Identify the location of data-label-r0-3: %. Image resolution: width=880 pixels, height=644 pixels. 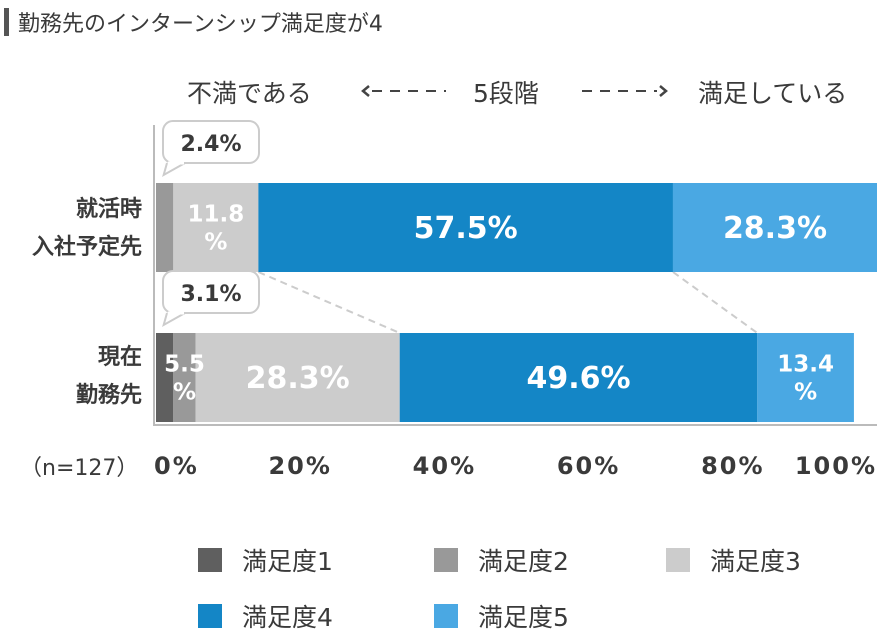
(215, 243).